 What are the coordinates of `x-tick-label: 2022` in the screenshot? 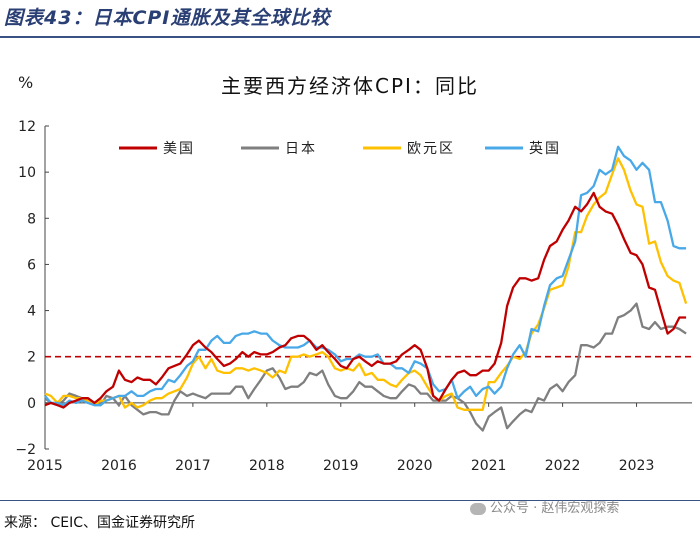 It's located at (563, 466).